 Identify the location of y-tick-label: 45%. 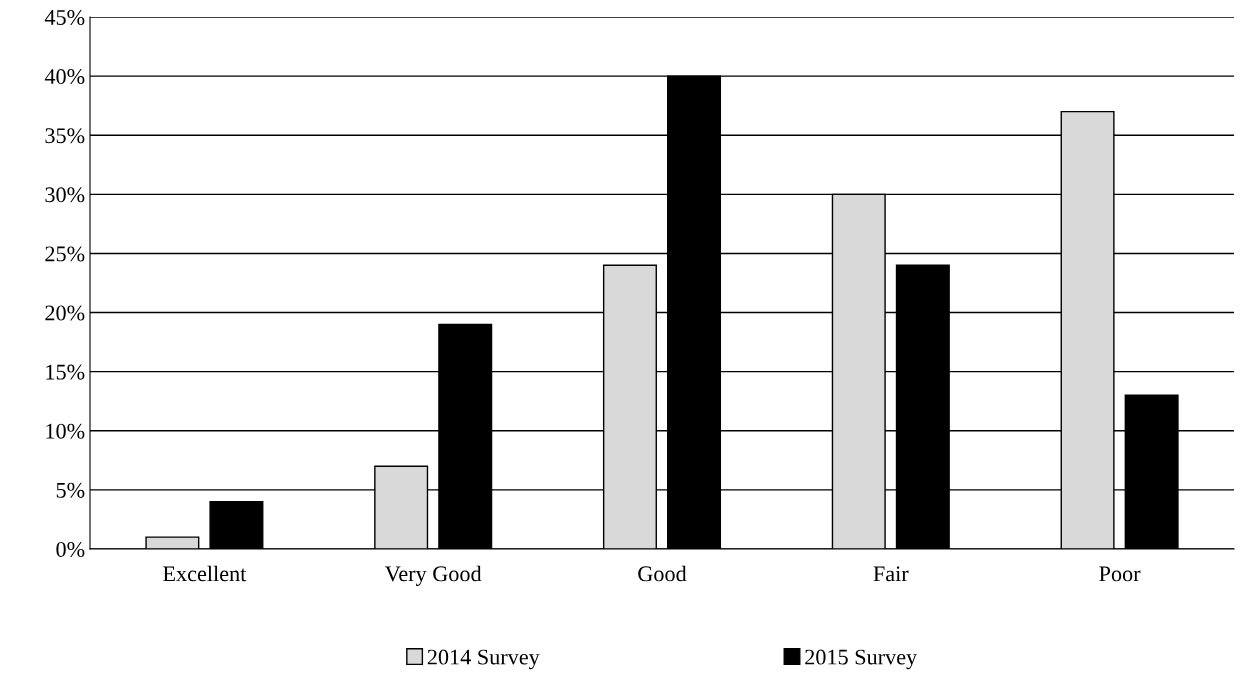
(64, 17).